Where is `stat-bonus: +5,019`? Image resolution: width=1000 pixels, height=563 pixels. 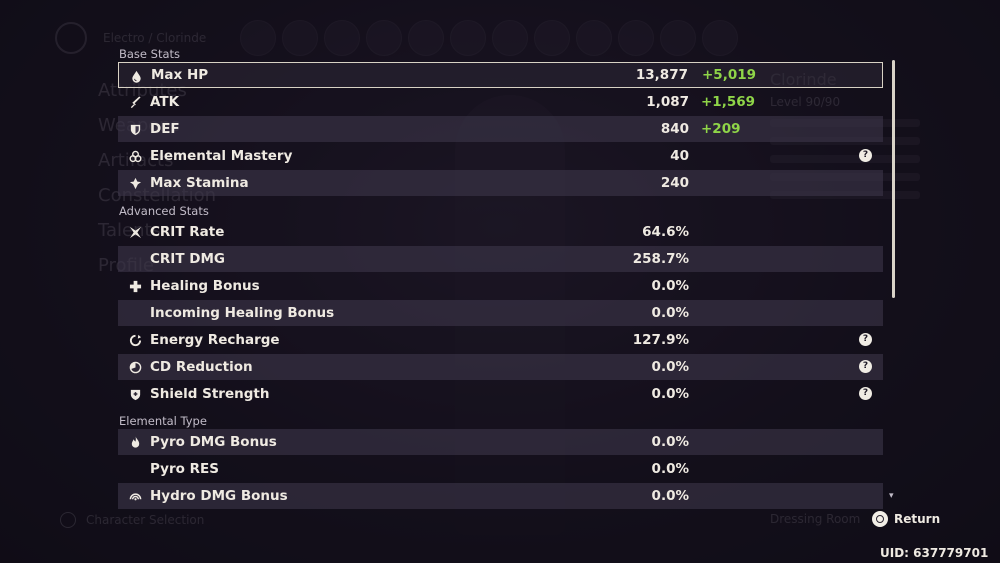
stat-bonus: +5,019 is located at coordinates (729, 75).